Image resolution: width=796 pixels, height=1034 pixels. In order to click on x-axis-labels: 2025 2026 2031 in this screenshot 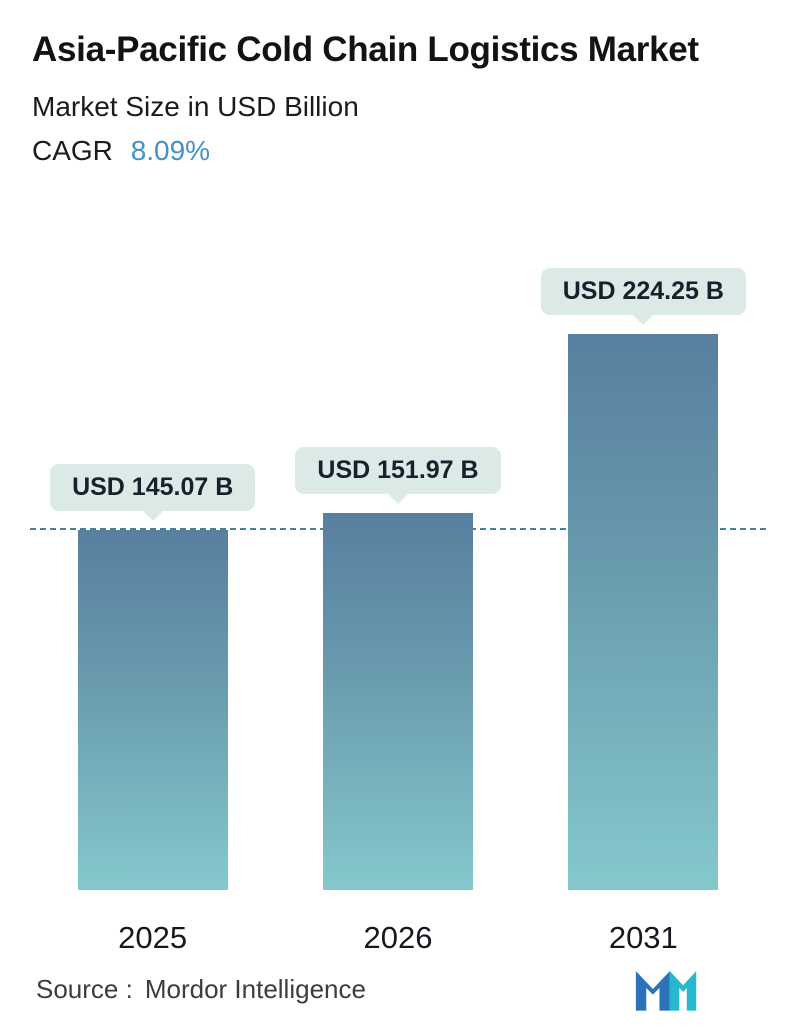, I will do `click(398, 938)`.